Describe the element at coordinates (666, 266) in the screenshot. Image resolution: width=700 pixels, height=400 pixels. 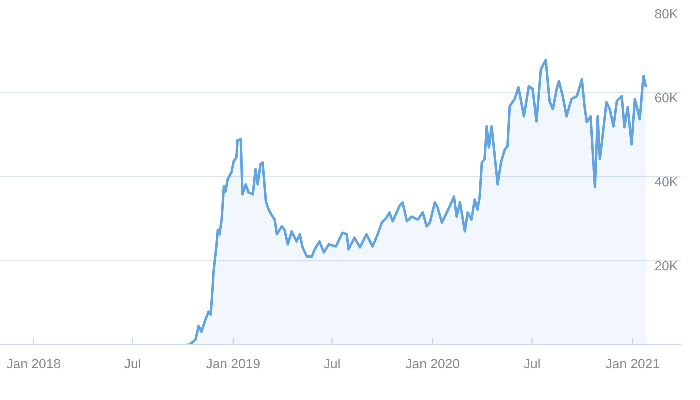
I see `y-tick-label: 20K` at that location.